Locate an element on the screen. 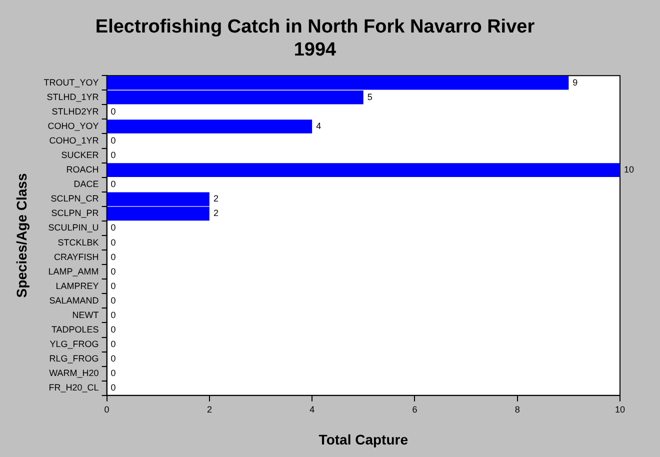 The height and width of the screenshot is (457, 660). y-tick-label: CRAYFISH is located at coordinates (76, 257).